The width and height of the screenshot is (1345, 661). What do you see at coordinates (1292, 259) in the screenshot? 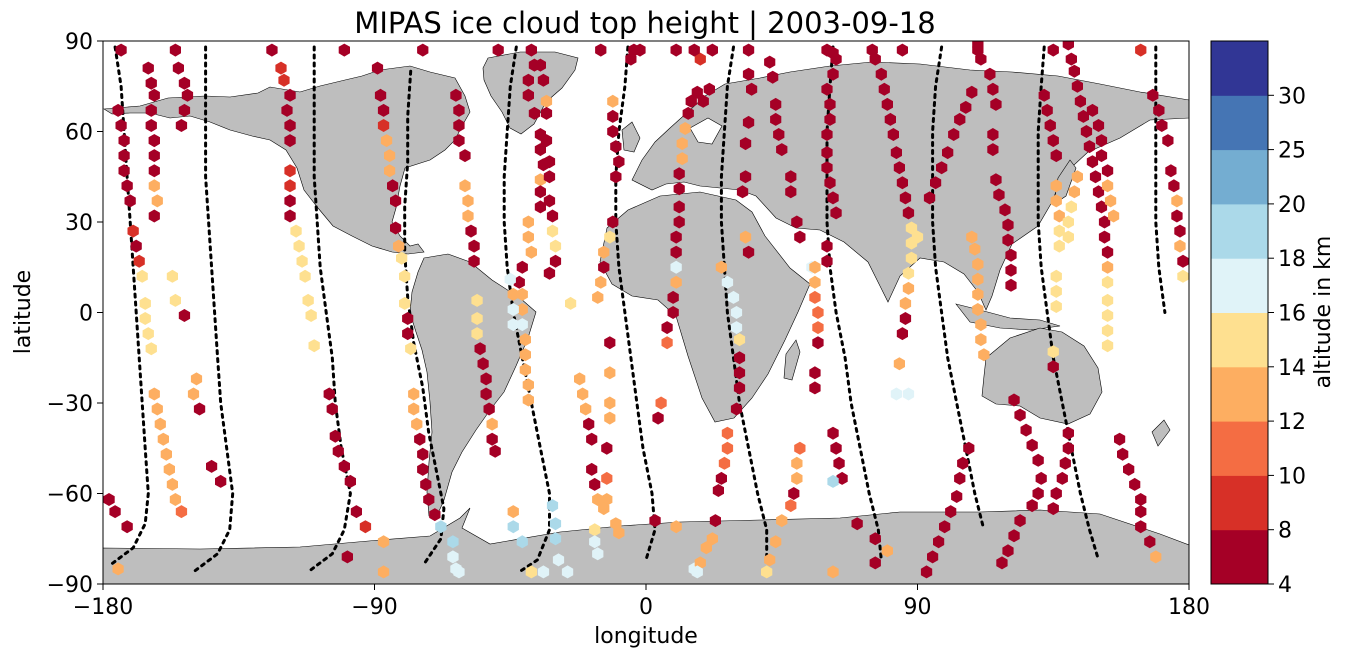
I see `colorbar-tick-label: 18` at bounding box center [1292, 259].